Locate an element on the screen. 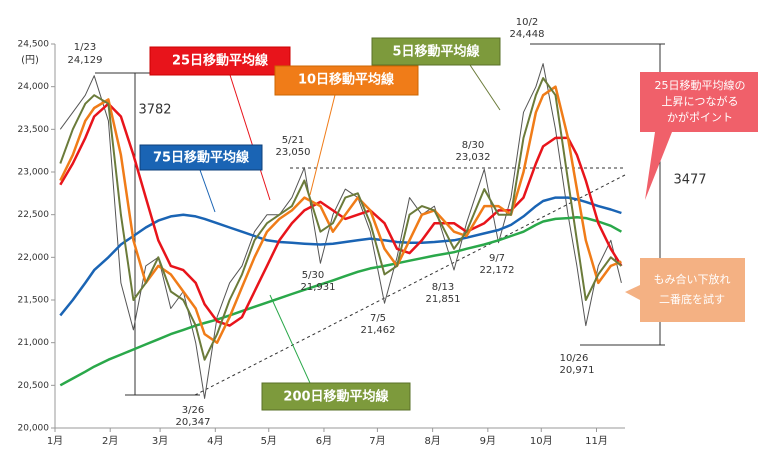  point-date: 10/26 is located at coordinates (574, 358).